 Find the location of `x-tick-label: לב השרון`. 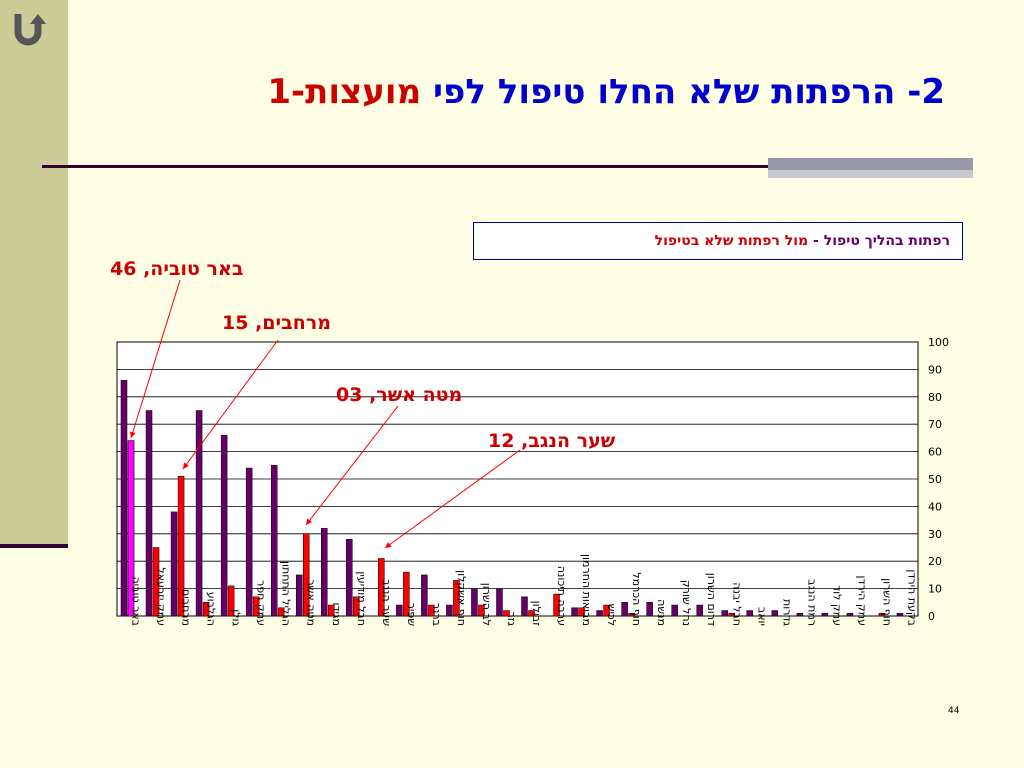

x-tick-label: לב השרון is located at coordinates (486, 604).